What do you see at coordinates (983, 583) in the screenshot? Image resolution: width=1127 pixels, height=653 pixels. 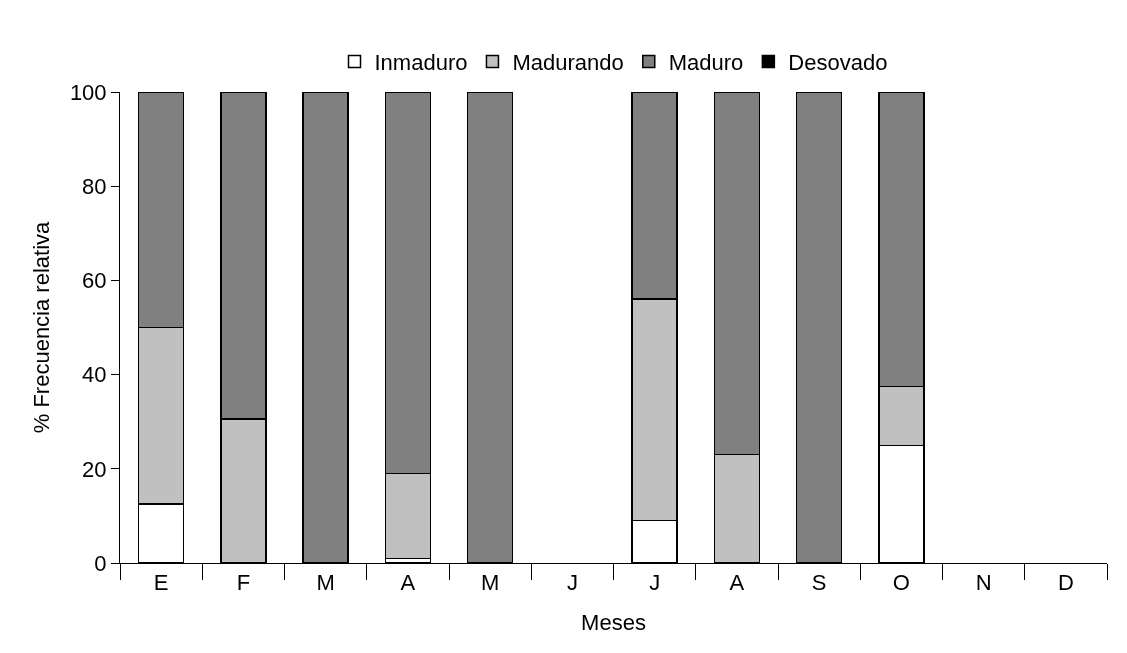 I see `x-tick-label: N` at bounding box center [983, 583].